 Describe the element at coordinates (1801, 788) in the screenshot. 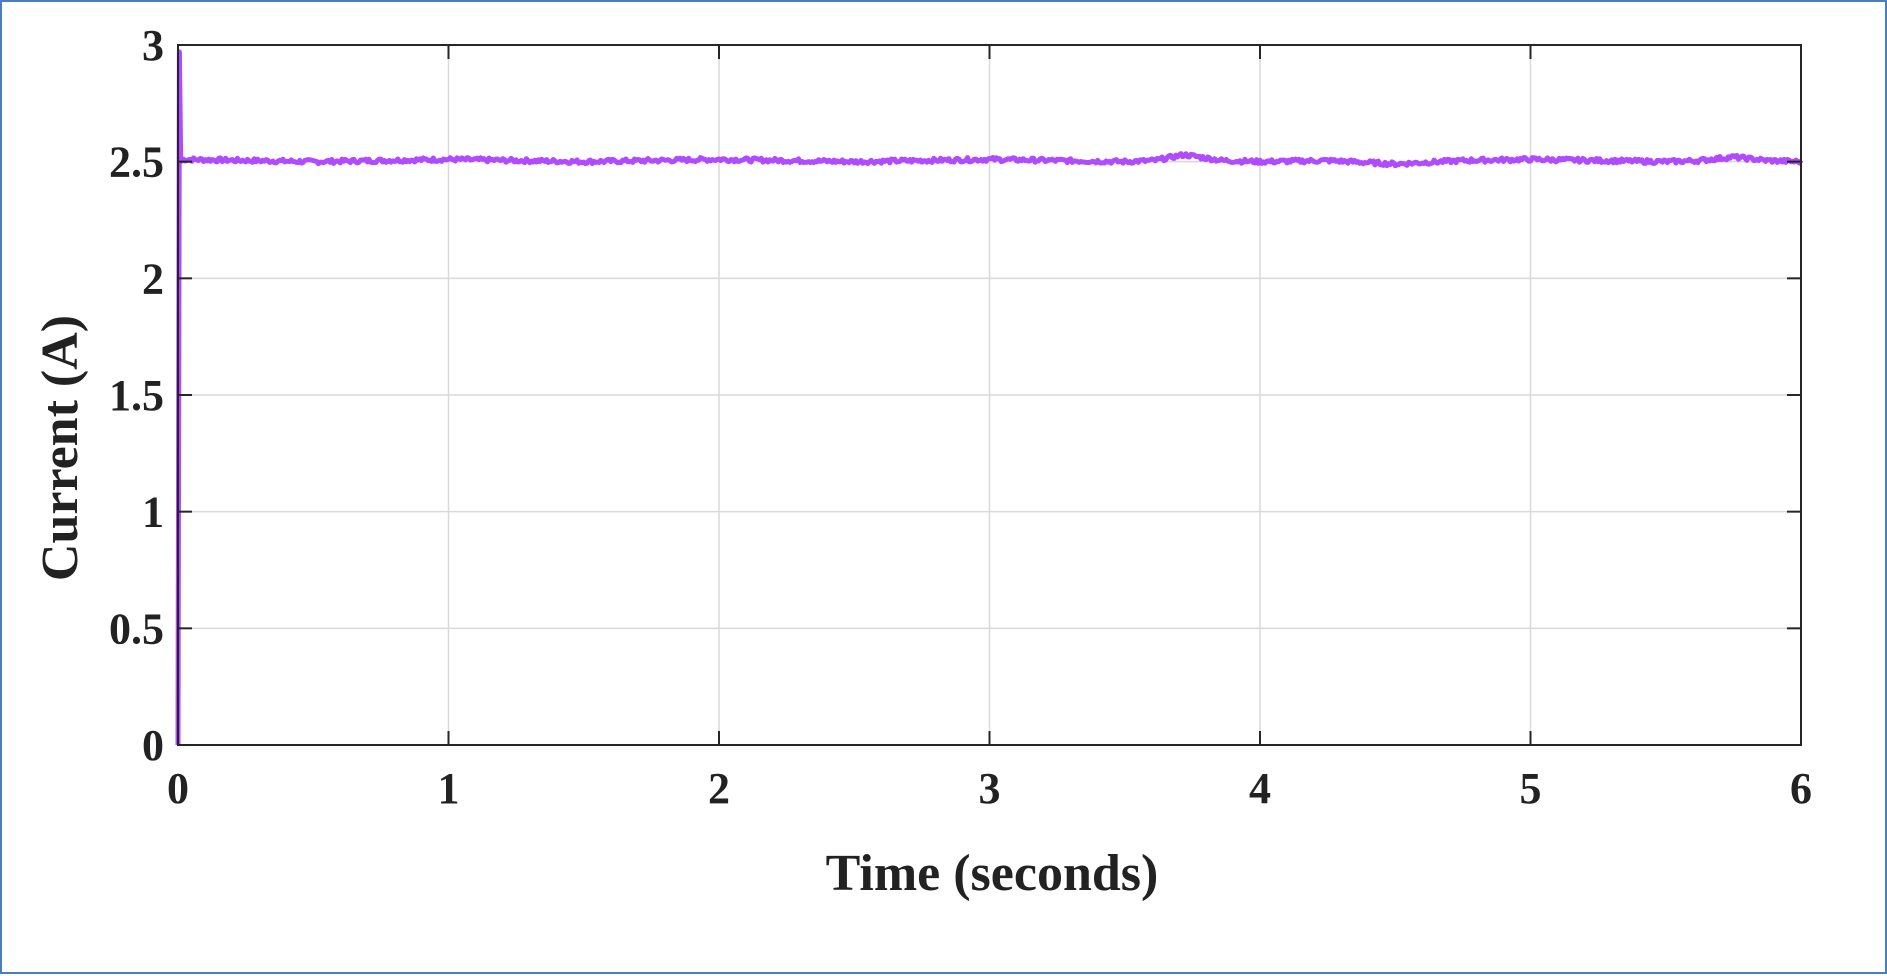

I see `x-tick-label: 6` at that location.